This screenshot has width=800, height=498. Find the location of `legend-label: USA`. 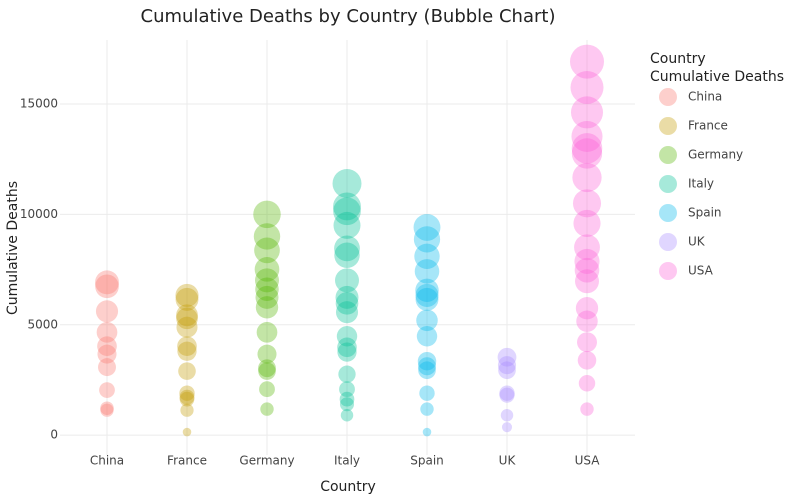

legend-label: USA is located at coordinates (701, 271).